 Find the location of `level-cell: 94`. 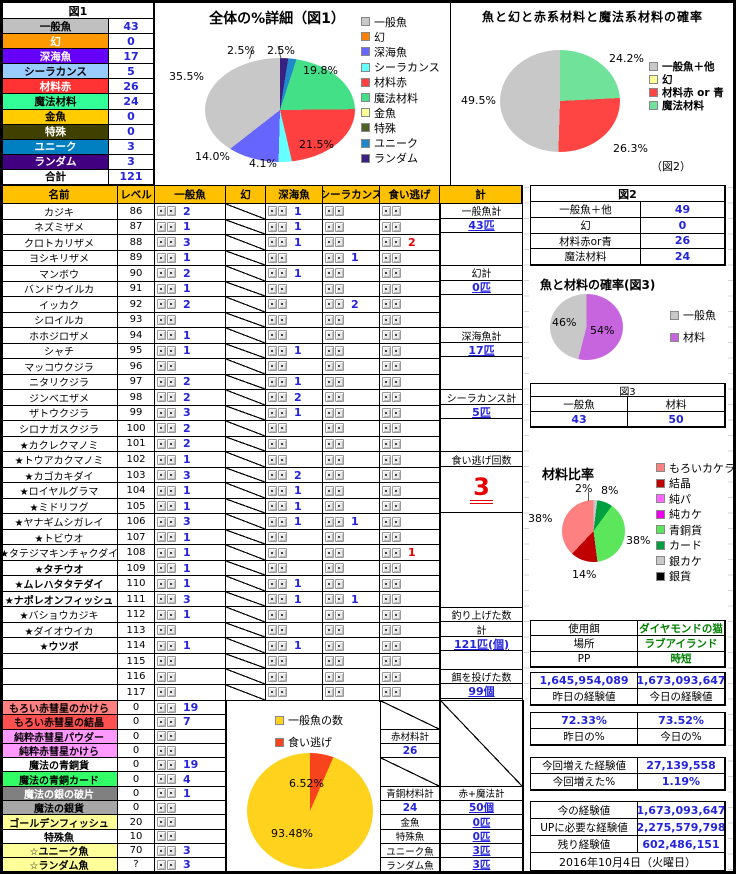

level-cell: 94 is located at coordinates (136, 336).